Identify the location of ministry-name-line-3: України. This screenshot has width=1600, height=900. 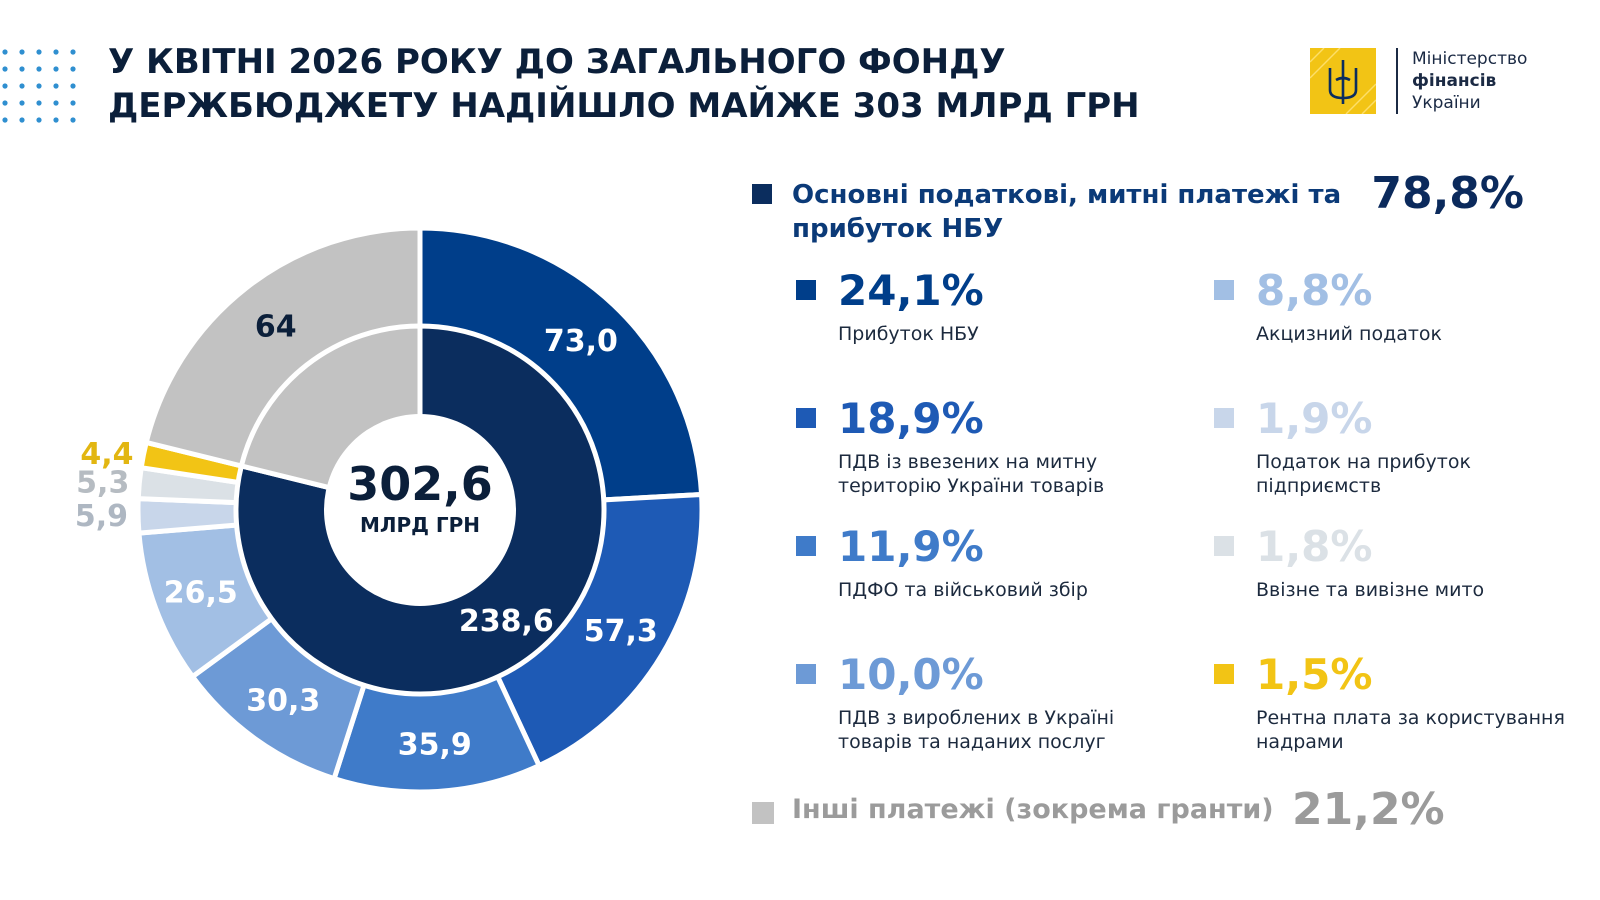
(1446, 103).